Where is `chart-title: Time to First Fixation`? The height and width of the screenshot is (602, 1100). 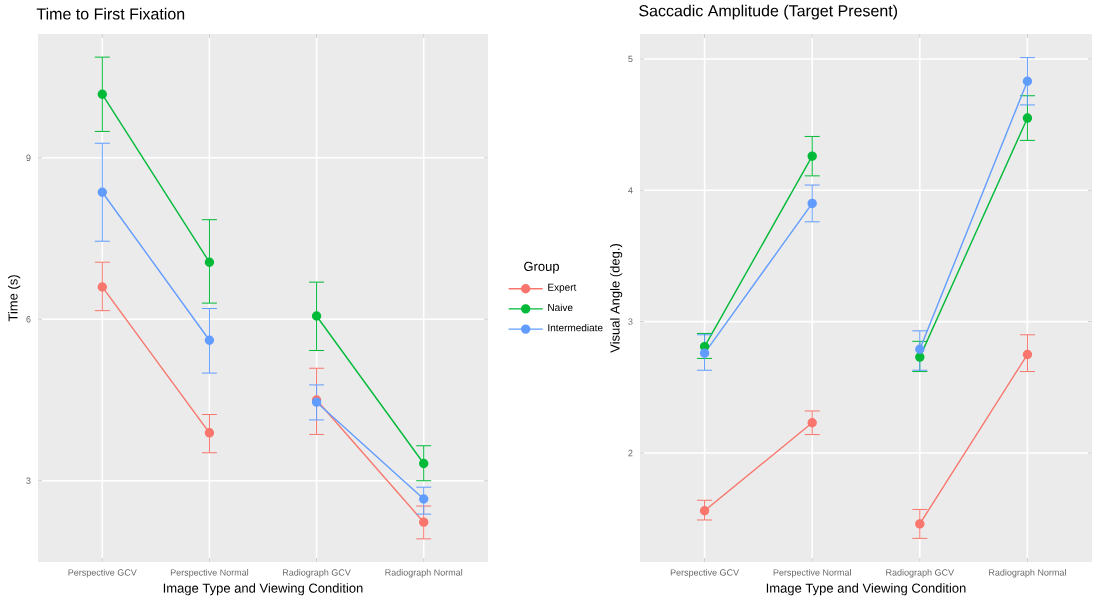
chart-title: Time to First Fixation is located at coordinates (110, 13).